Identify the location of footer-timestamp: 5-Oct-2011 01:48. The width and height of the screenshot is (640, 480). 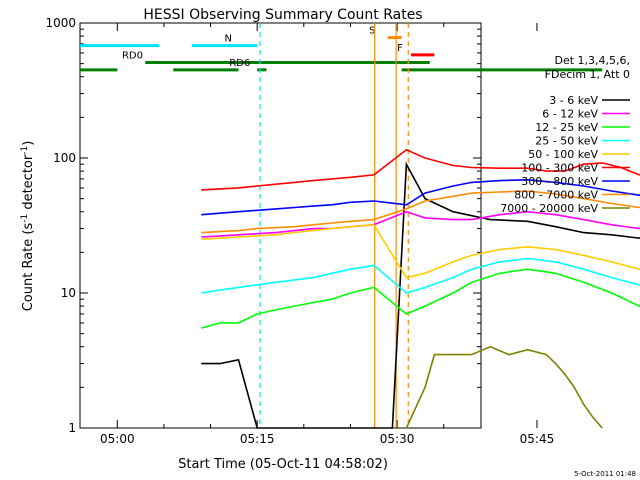
(605, 474).